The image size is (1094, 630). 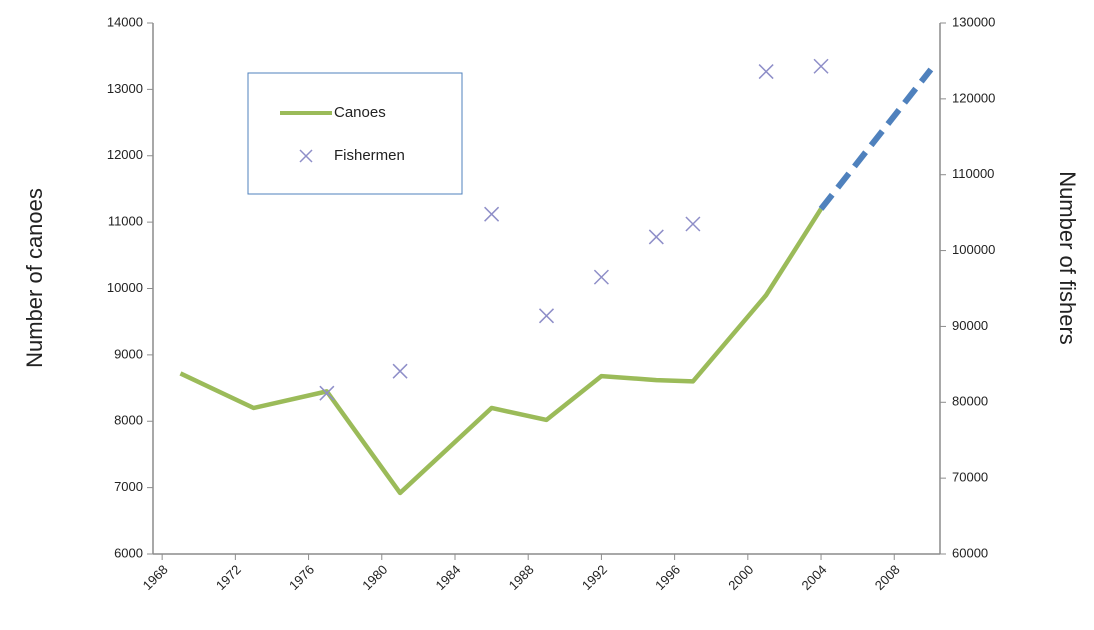 I want to click on y2-axis-title: Number of fishers, so click(x=1067, y=258).